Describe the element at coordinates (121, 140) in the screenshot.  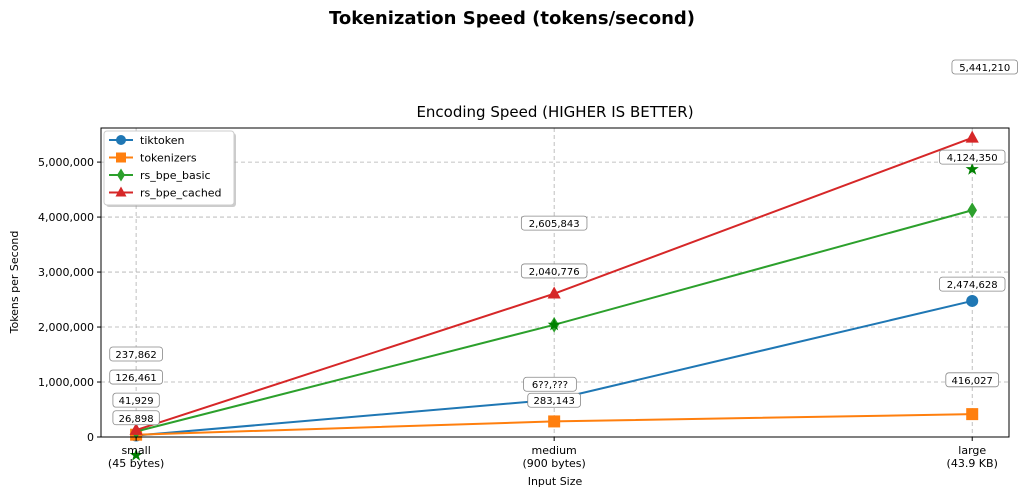
I see `legend-marker-tiktoken` at that location.